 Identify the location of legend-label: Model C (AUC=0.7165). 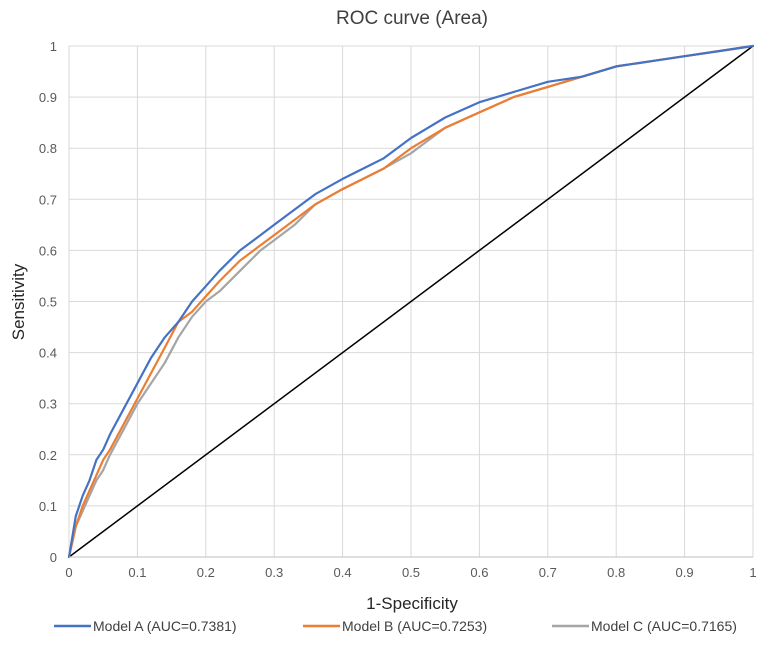
(664, 626).